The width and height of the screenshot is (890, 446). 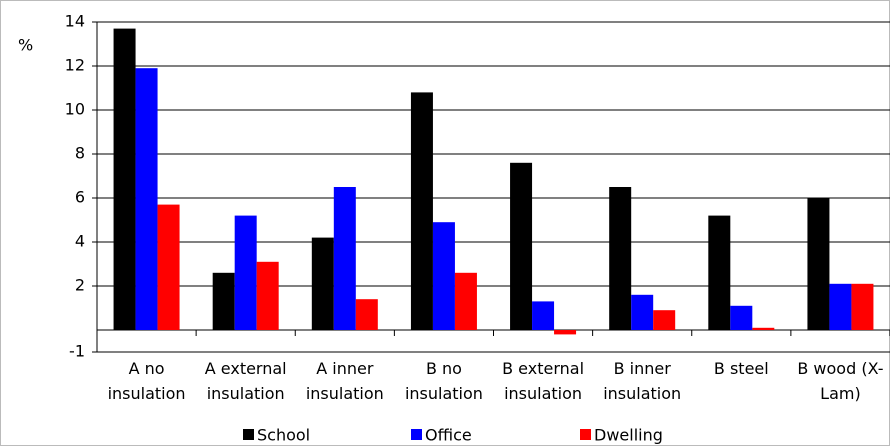 I want to click on x-tick-label: A no insulation, so click(x=146, y=381).